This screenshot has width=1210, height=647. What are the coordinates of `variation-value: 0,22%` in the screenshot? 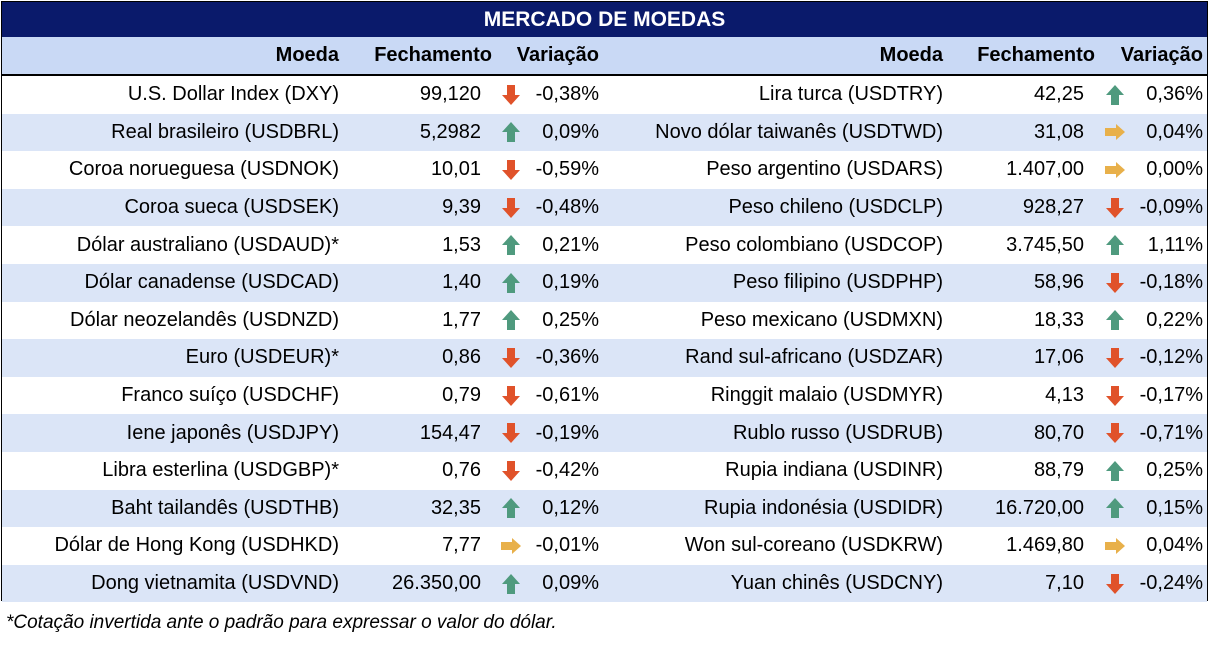 It's located at (1174, 319).